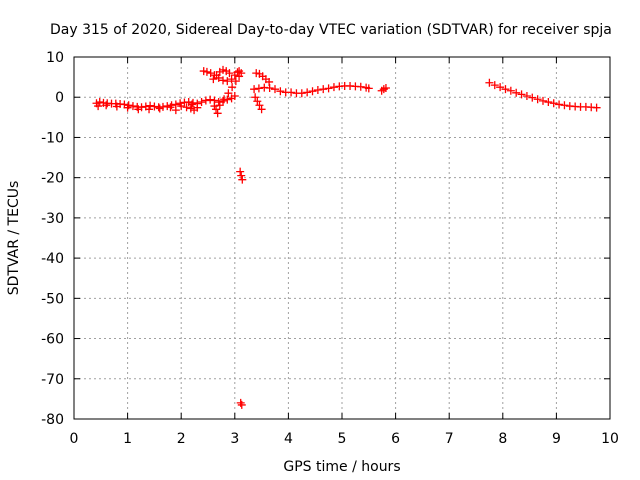  What do you see at coordinates (52, 259) in the screenshot?
I see `y-tick-label: -40` at bounding box center [52, 259].